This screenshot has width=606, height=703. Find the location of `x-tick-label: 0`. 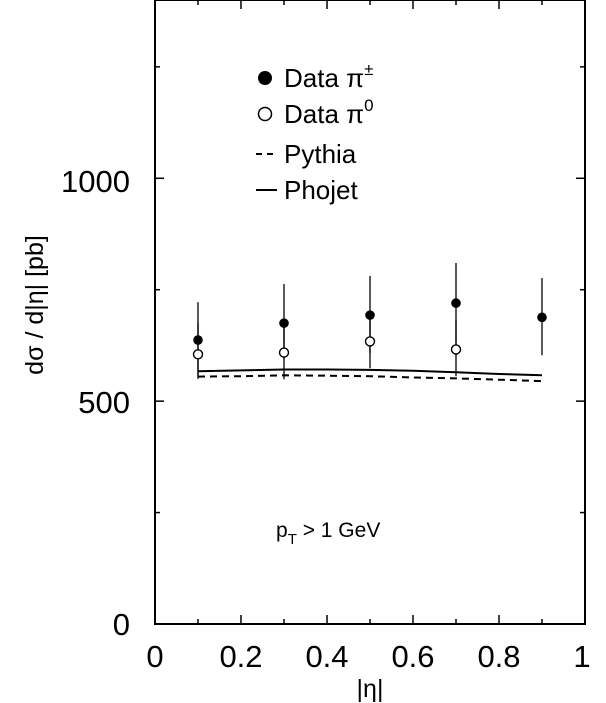

x-tick-label: 0 is located at coordinates (154, 656).